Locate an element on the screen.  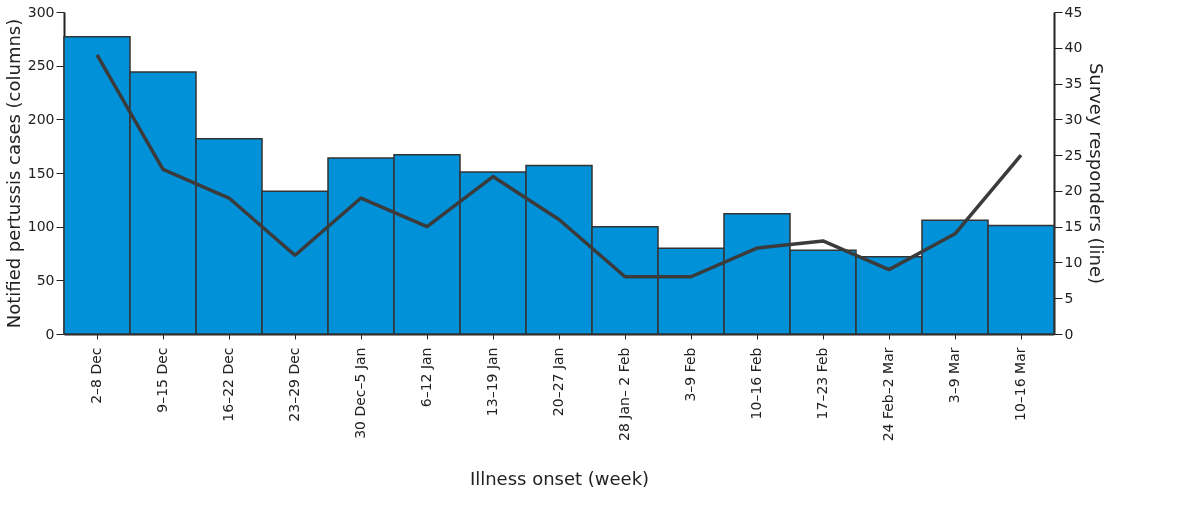
y-tick-label: 100 is located at coordinates (41, 226).